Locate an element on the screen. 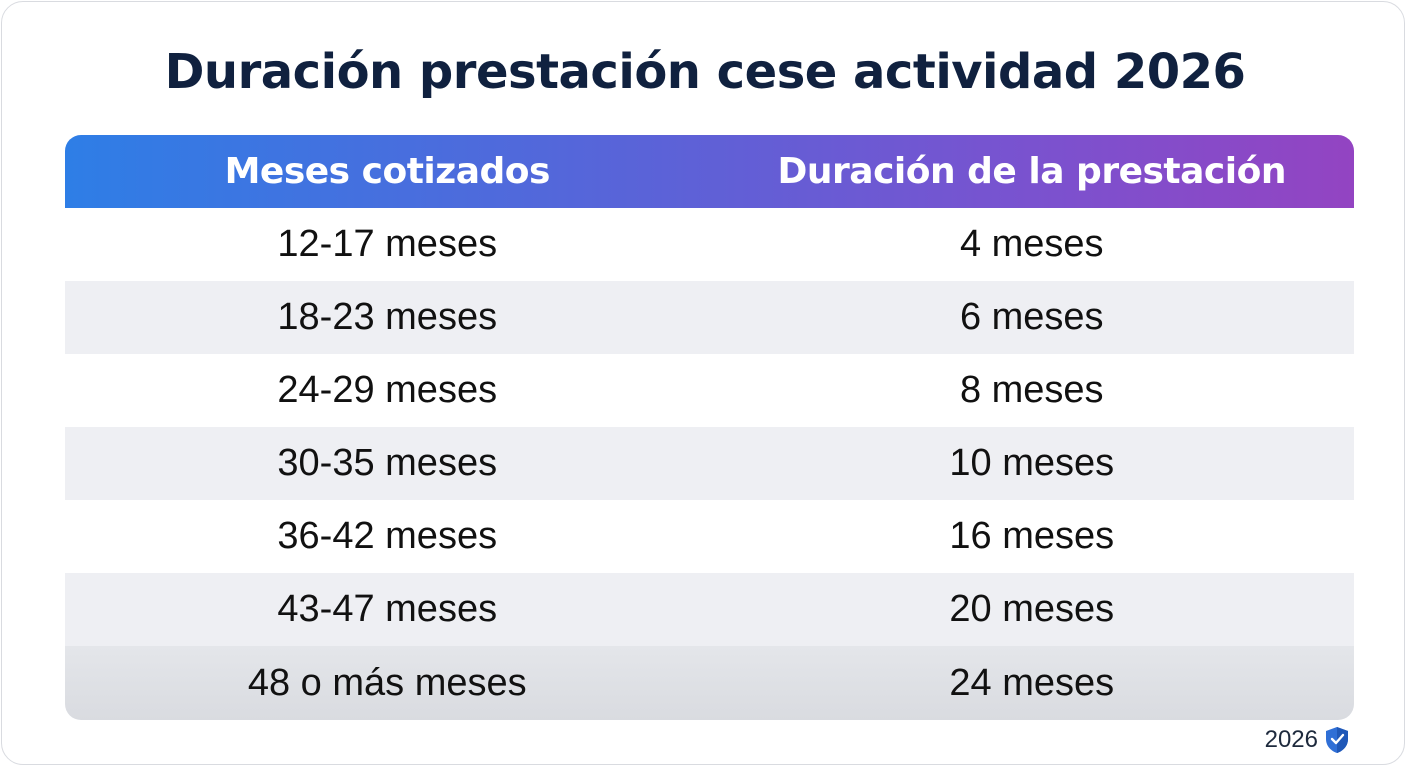 The image size is (1408, 768). cell-meses-cotizados: 30-35 meses is located at coordinates (387, 463).